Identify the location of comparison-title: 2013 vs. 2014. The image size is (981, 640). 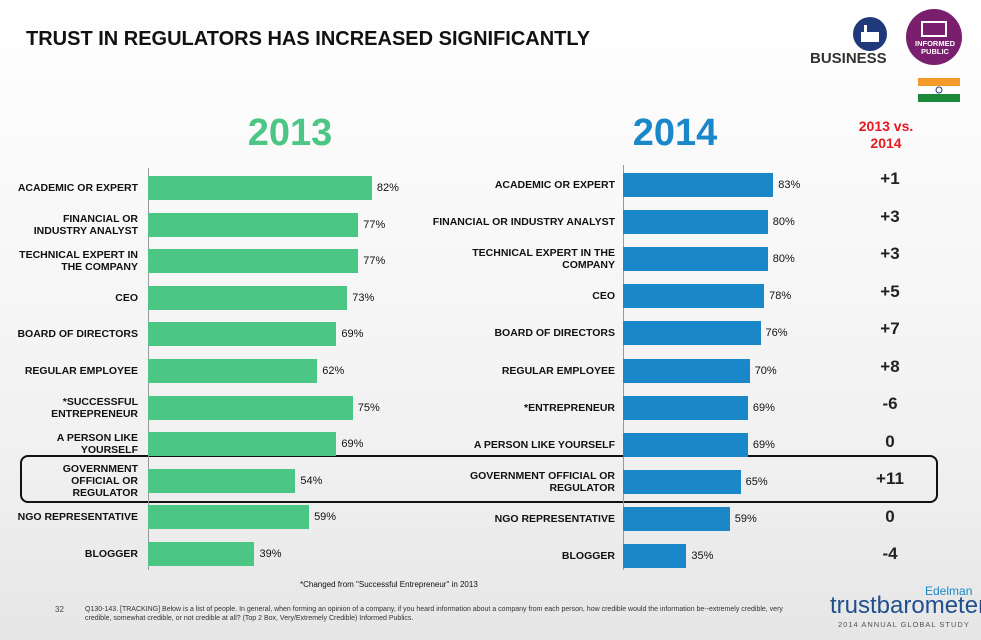
(886, 134).